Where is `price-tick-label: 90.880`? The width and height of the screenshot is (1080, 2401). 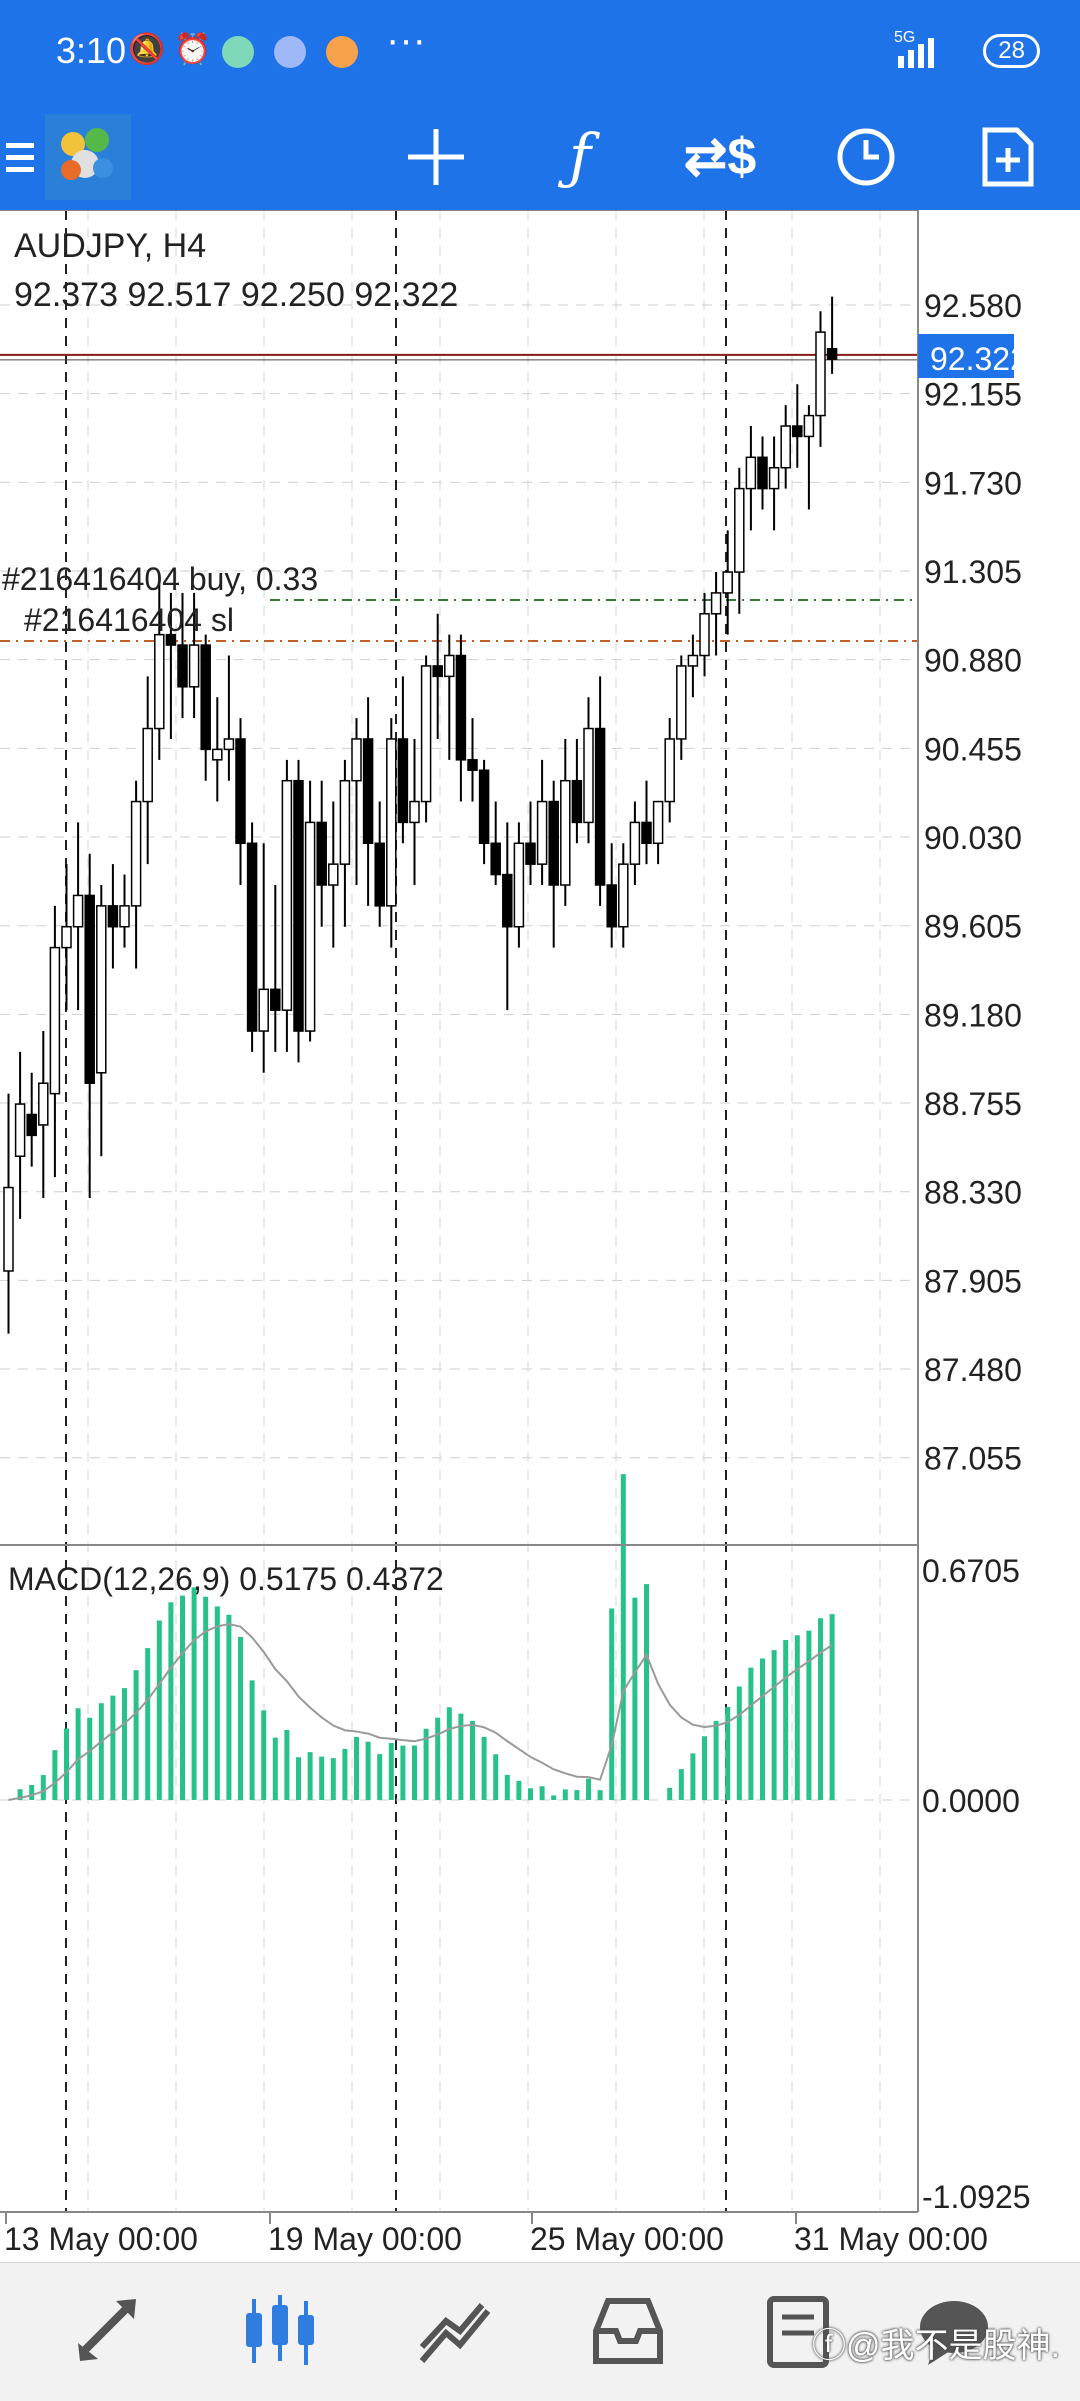
price-tick-label: 90.880 is located at coordinates (973, 661).